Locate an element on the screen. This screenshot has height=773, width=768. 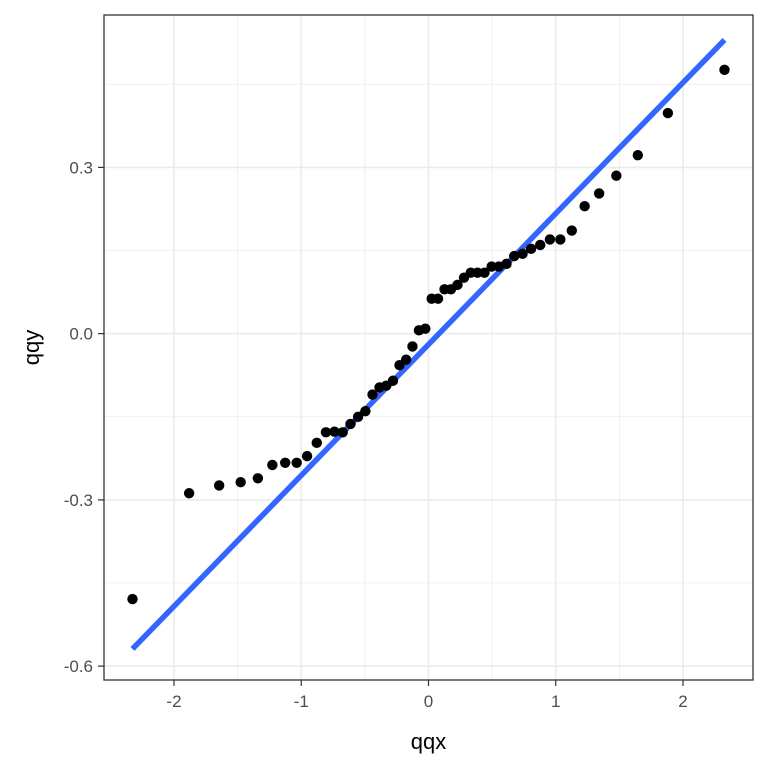
x-tick-label: 2 is located at coordinates (682, 701).